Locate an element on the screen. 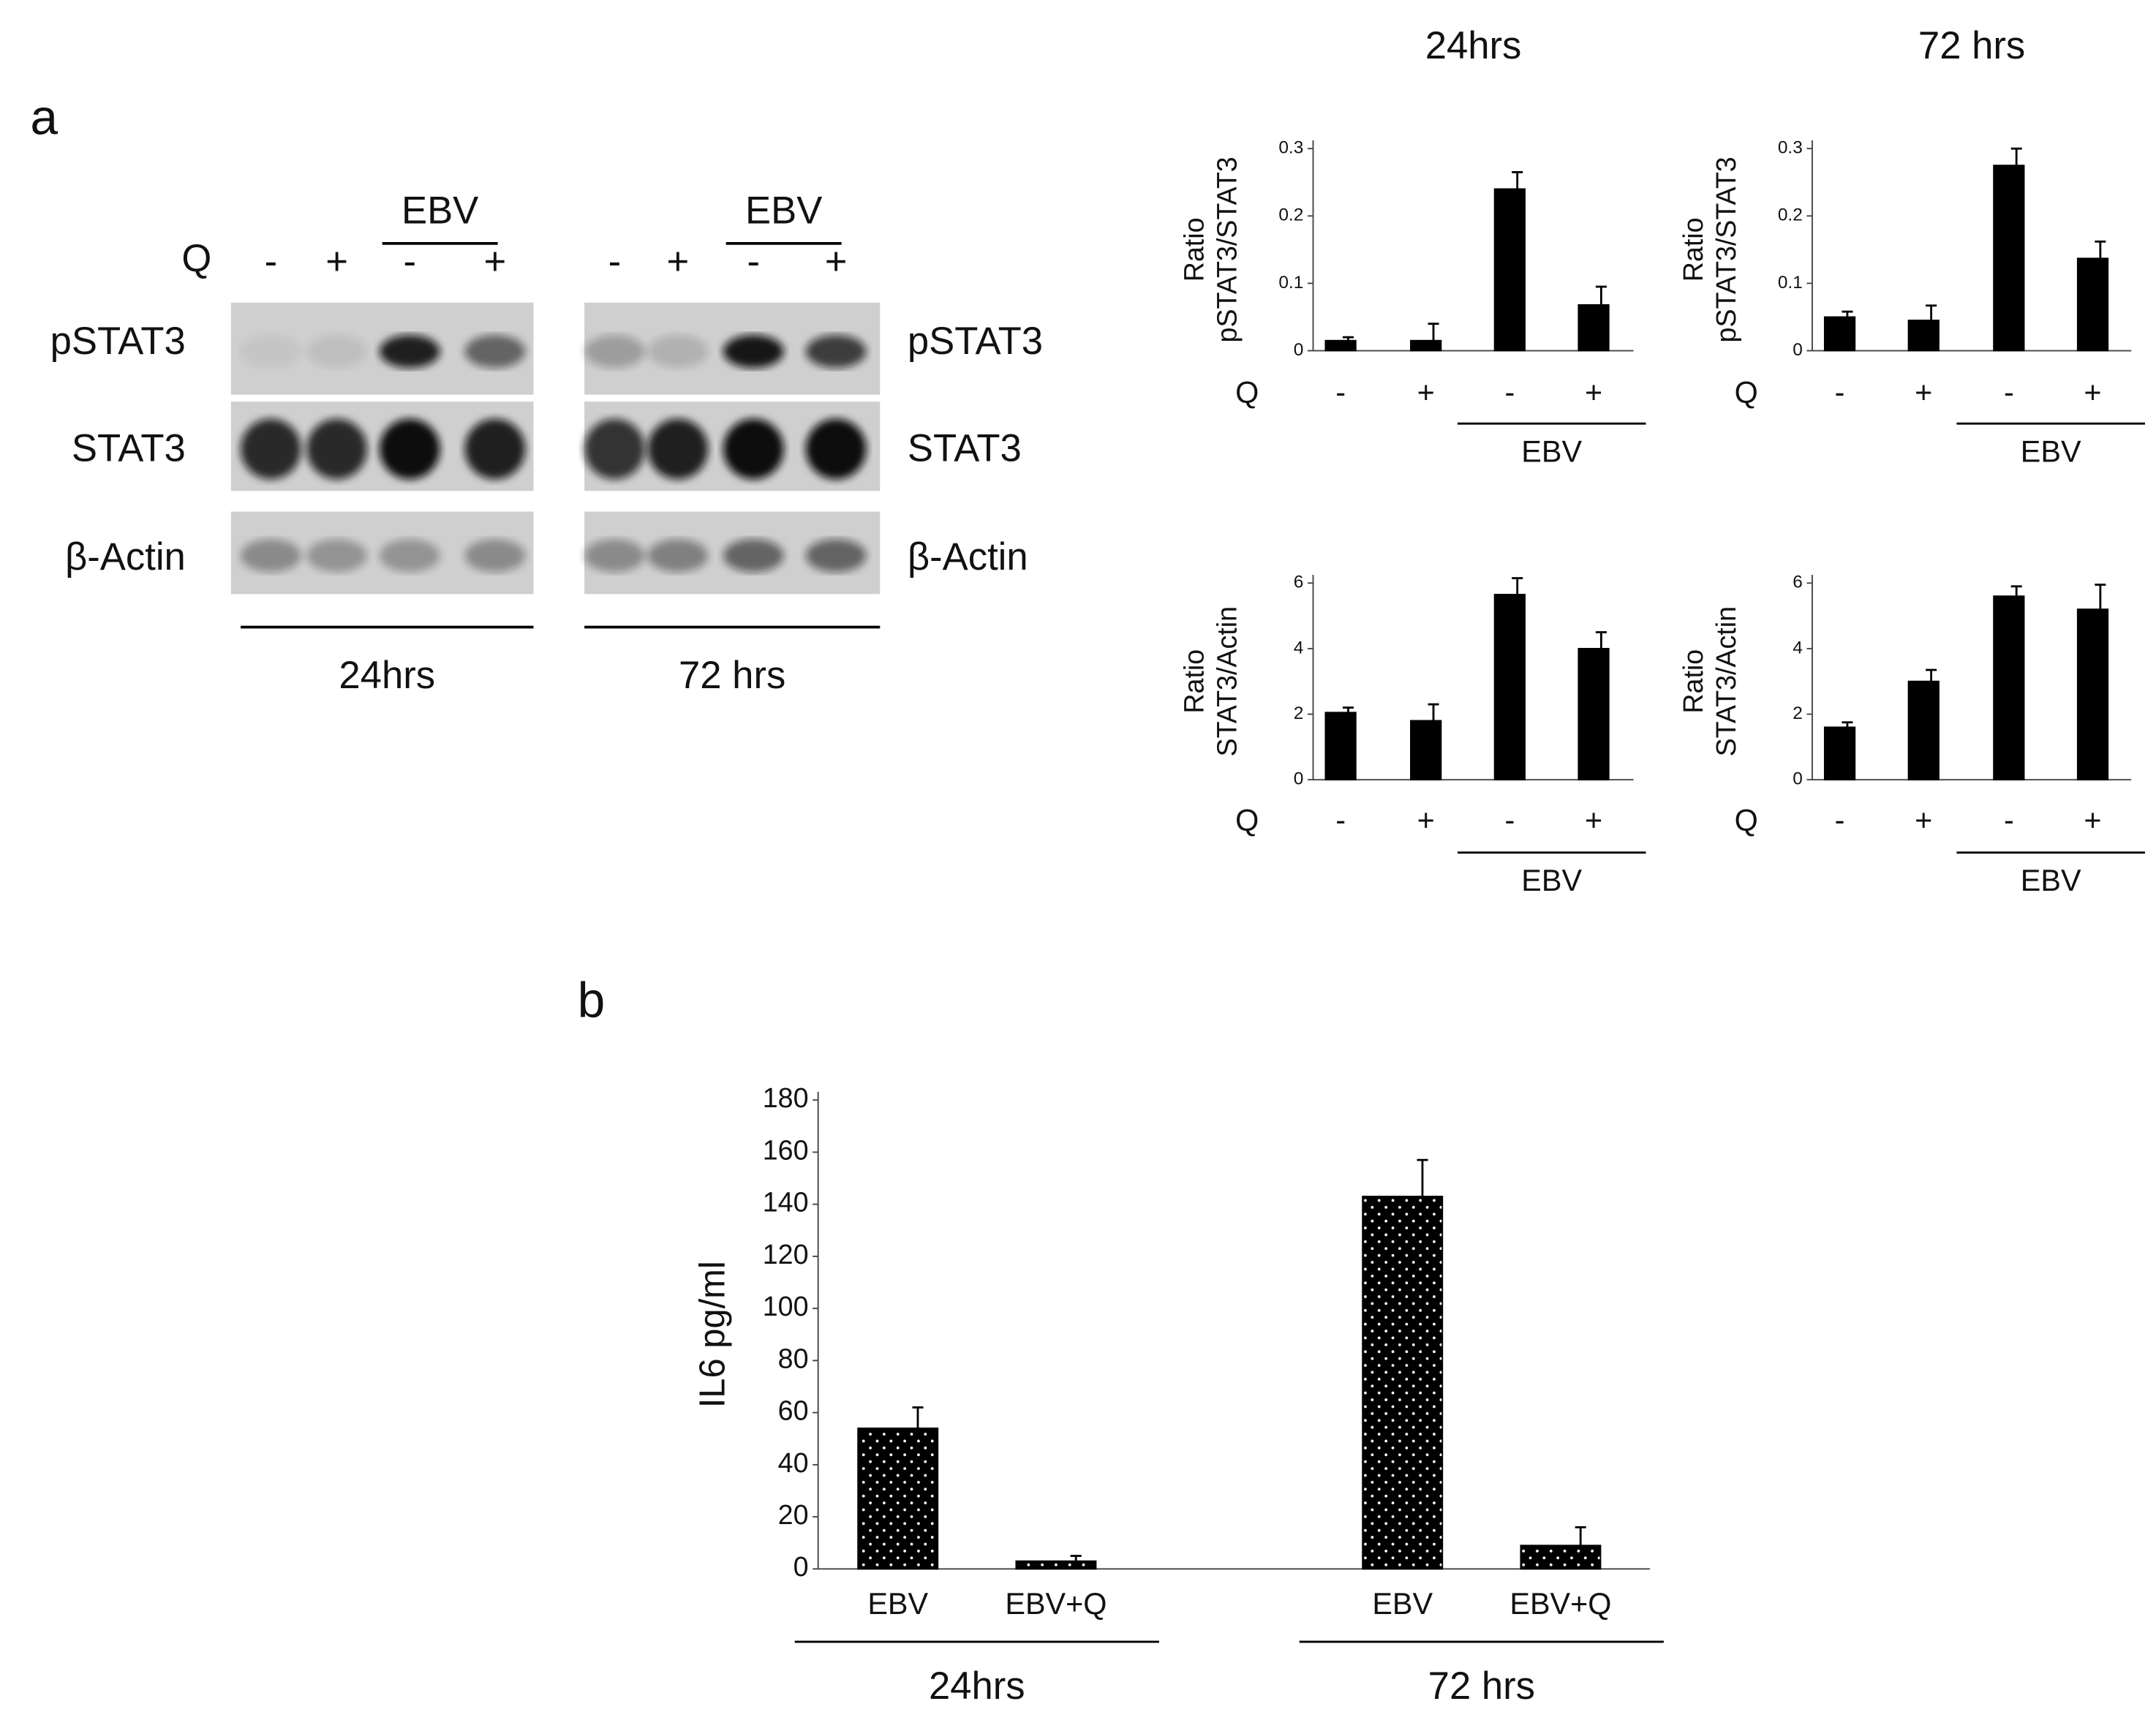 Image resolution: width=2156 pixels, height=1723 pixels. group-label: 24hrs is located at coordinates (977, 1686).